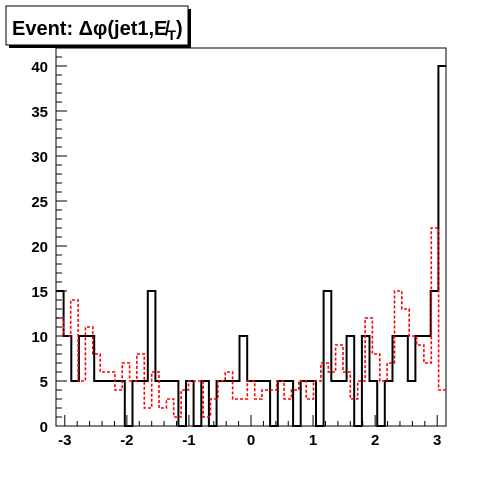  Describe the element at coordinates (64, 440) in the screenshot. I see `x-tick-label: -3` at that location.